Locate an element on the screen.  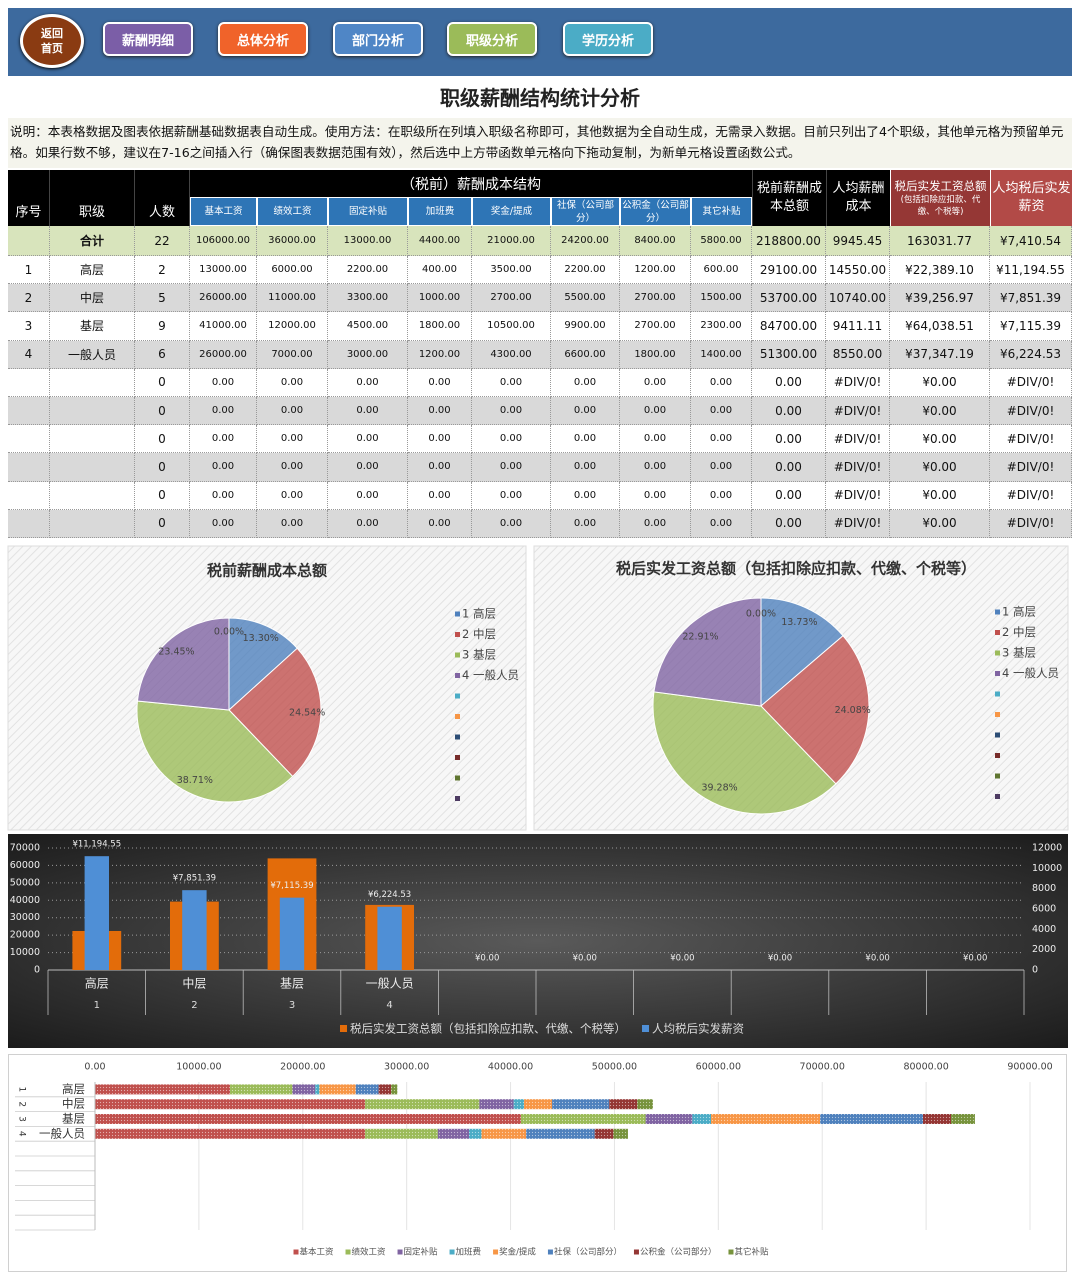
table-cell: 2200.00 is located at coordinates (585, 270).